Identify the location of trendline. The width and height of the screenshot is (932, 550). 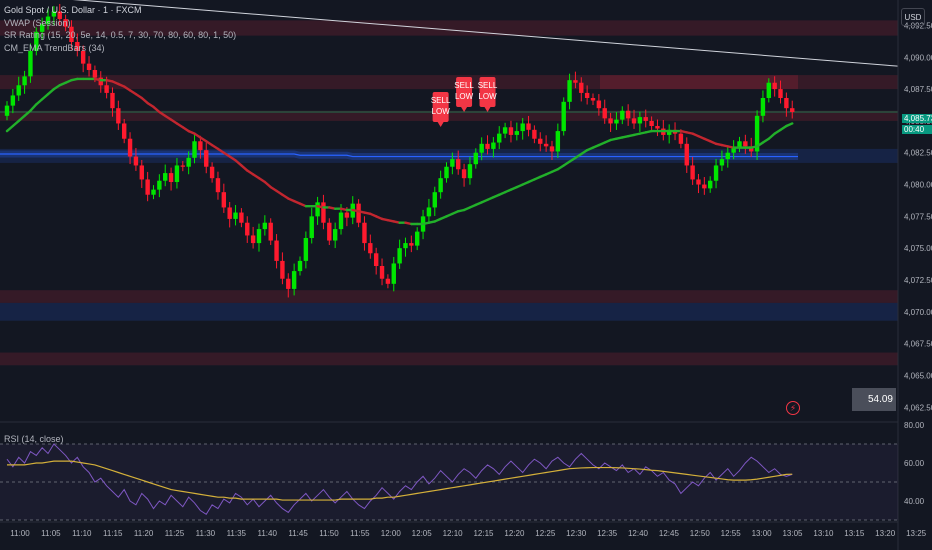
(449, 33).